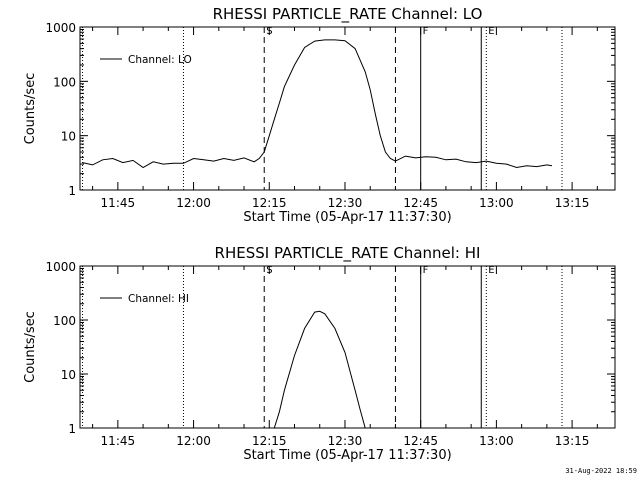 Image resolution: width=640 pixels, height=480 pixels. What do you see at coordinates (158, 299) in the screenshot?
I see `legend-label: Channel: HI` at bounding box center [158, 299].